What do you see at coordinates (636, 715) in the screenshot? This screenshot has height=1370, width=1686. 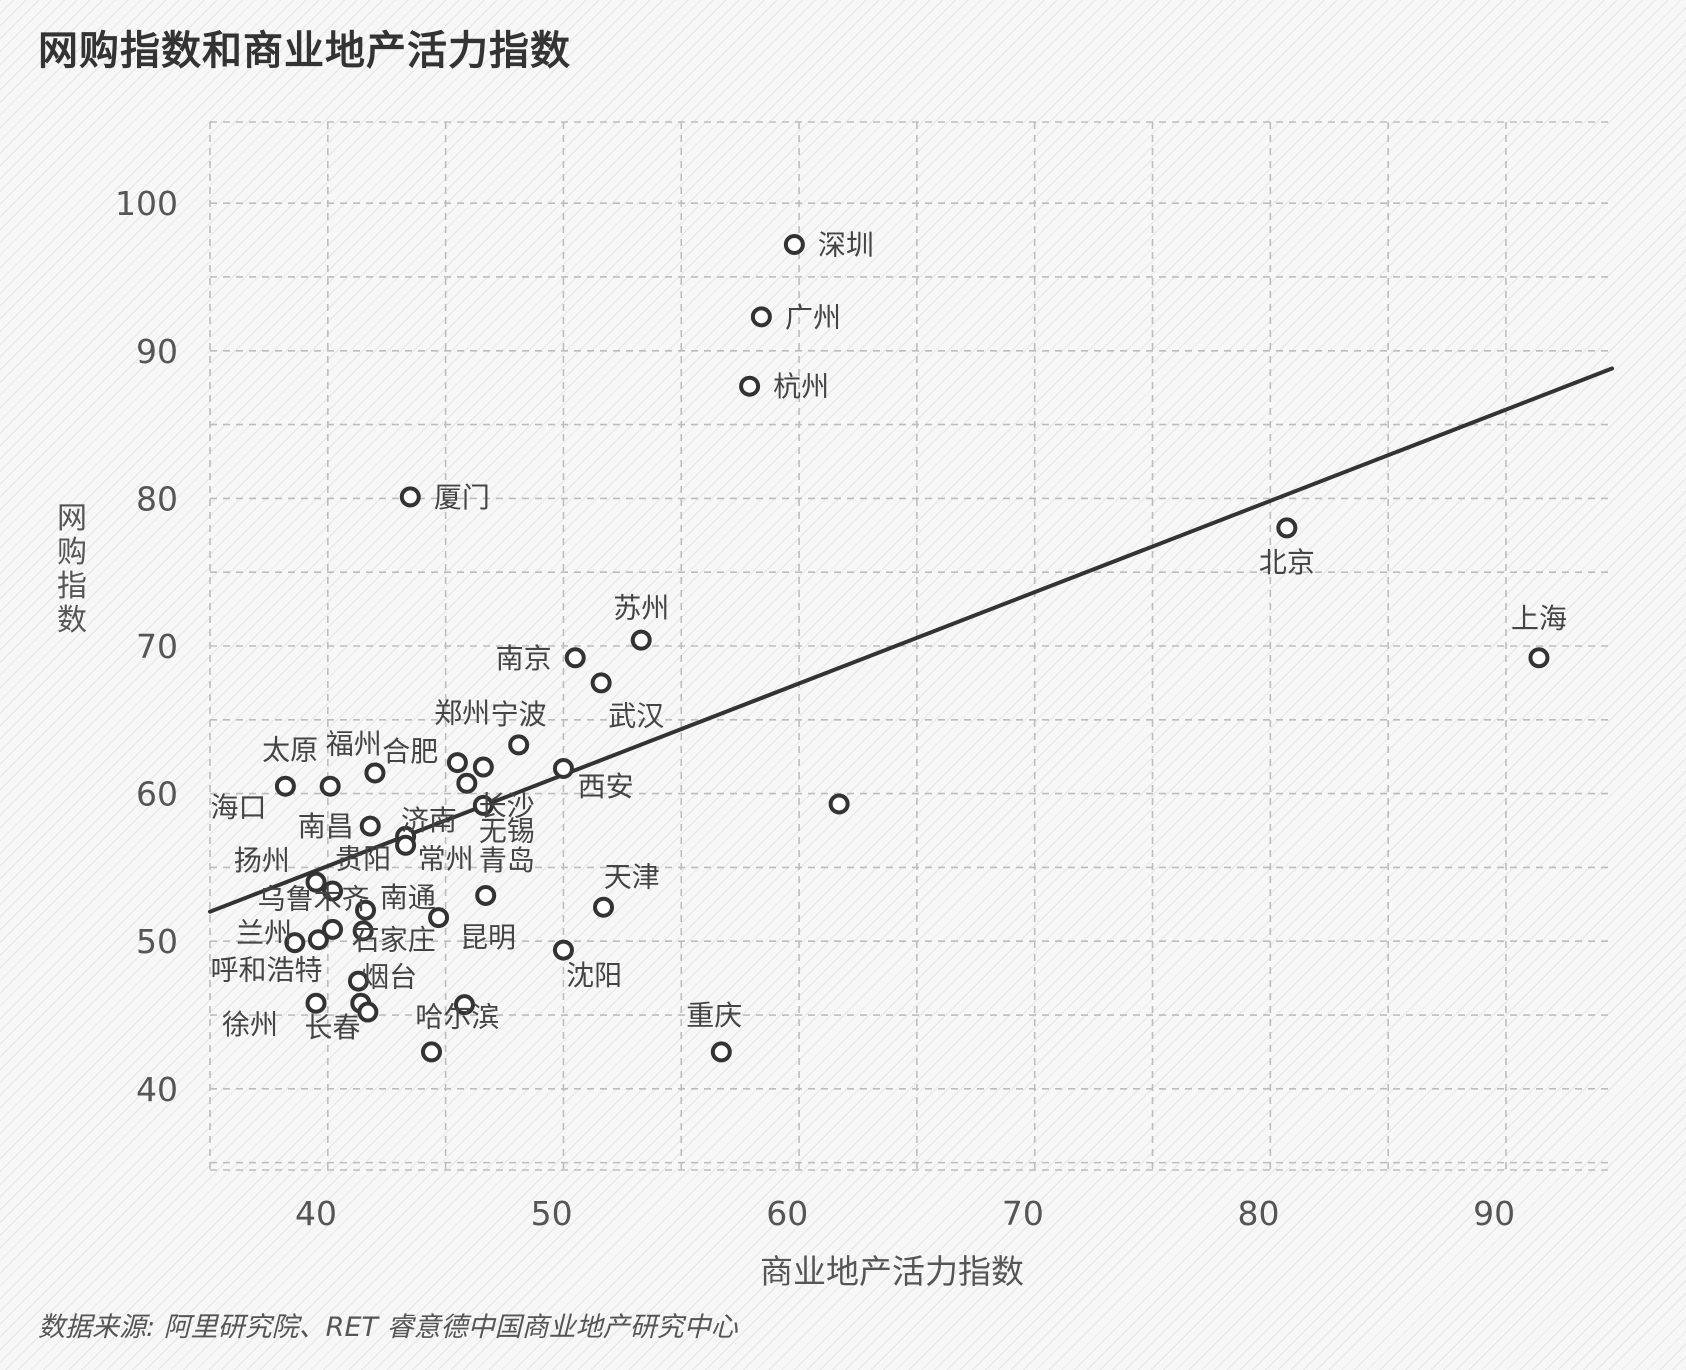 I see `city-label: 武汉` at bounding box center [636, 715].